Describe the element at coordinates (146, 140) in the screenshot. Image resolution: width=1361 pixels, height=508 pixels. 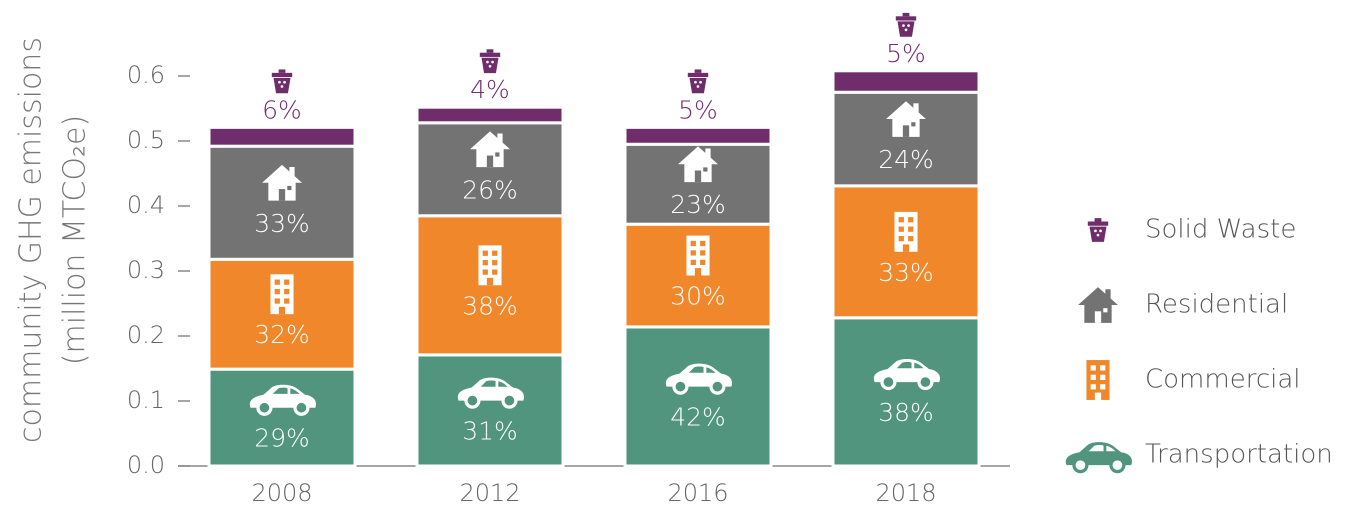
I see `y-tick-label: 0.5` at that location.